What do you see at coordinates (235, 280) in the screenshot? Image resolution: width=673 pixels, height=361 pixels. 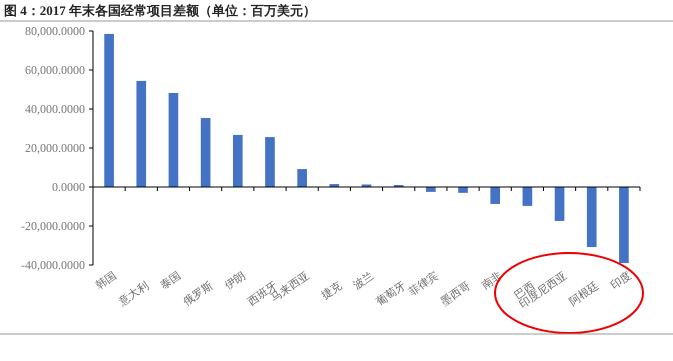 I see `x-tick-label: 伊朗` at bounding box center [235, 280].